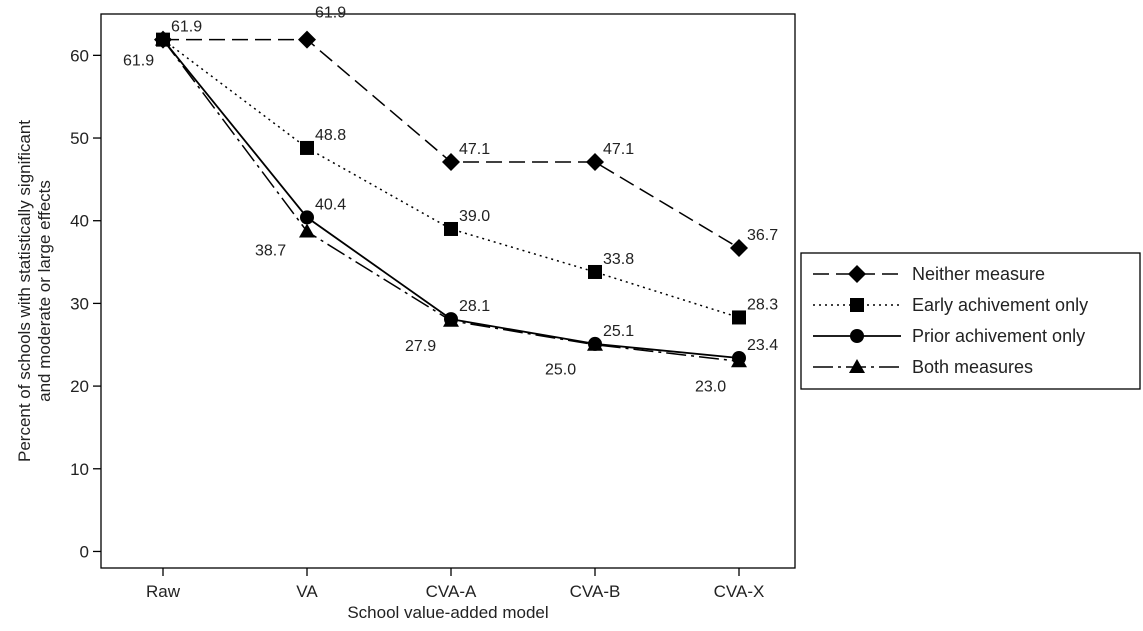  I want to click on data-label: 33.8, so click(618, 259).